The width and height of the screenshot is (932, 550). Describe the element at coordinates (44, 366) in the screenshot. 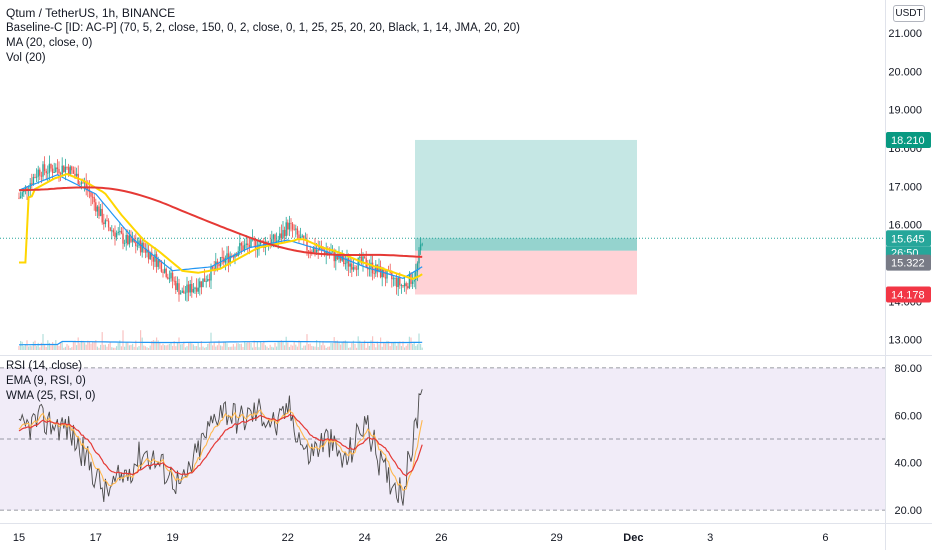

I see `rsi-legend: RSI (14, close)` at that location.